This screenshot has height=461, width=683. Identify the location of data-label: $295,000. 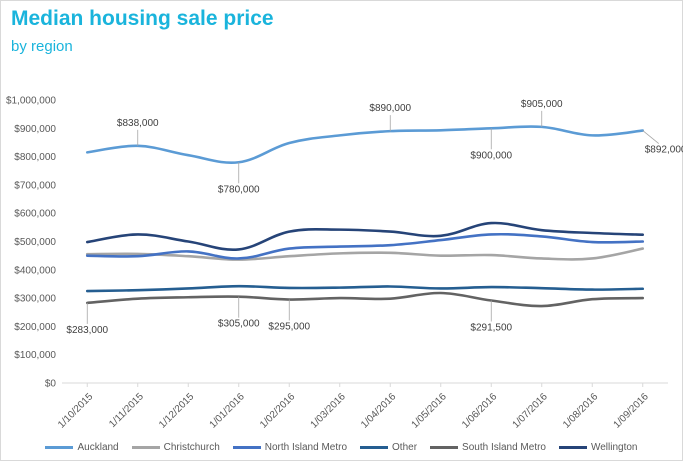
(289, 327).